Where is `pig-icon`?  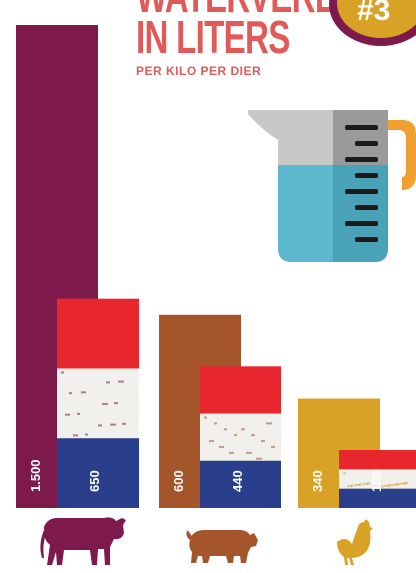
pig-icon is located at coordinates (222, 546).